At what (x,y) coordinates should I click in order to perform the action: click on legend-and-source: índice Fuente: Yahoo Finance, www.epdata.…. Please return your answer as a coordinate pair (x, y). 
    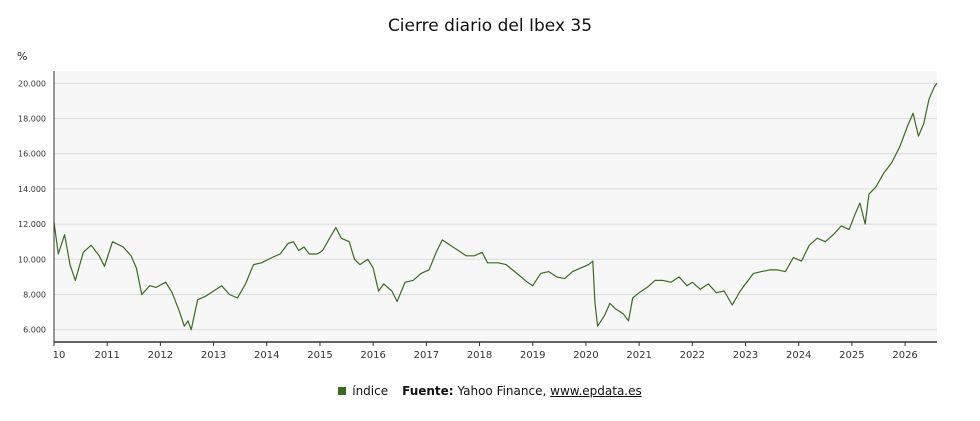
    Looking at the image, I should click on (490, 391).